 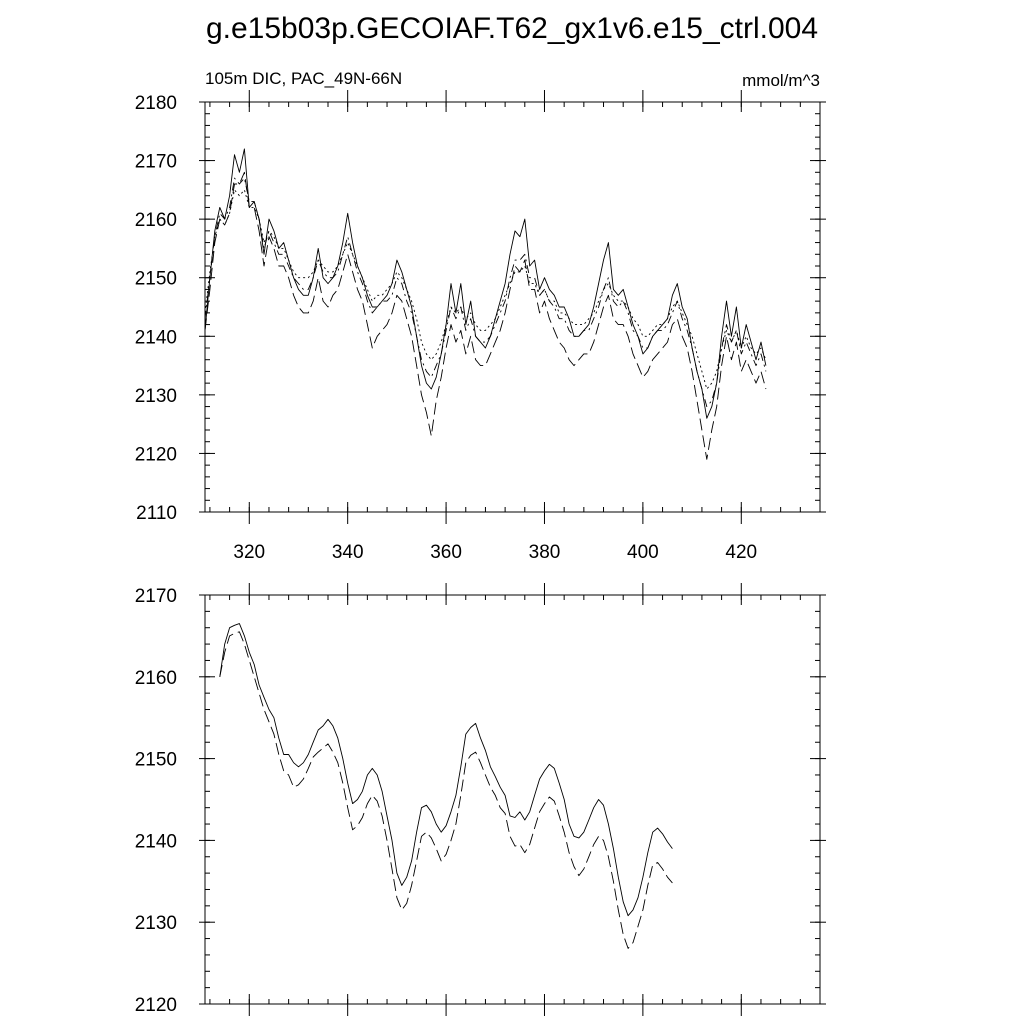 I want to click on top-series-line-4-dotted, so click(x=485, y=289).